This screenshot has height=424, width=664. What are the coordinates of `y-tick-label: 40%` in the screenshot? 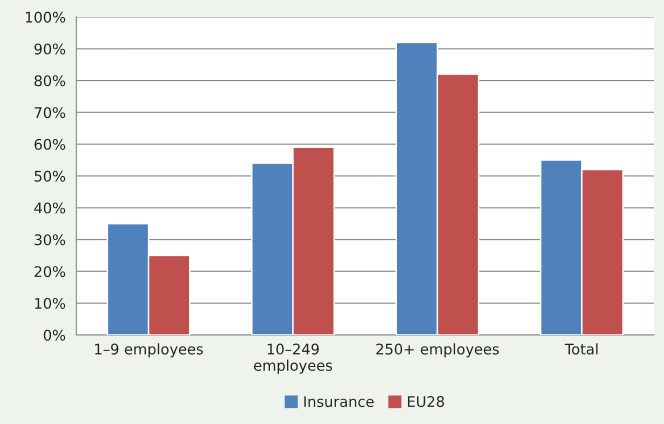 It's located at (50, 208).